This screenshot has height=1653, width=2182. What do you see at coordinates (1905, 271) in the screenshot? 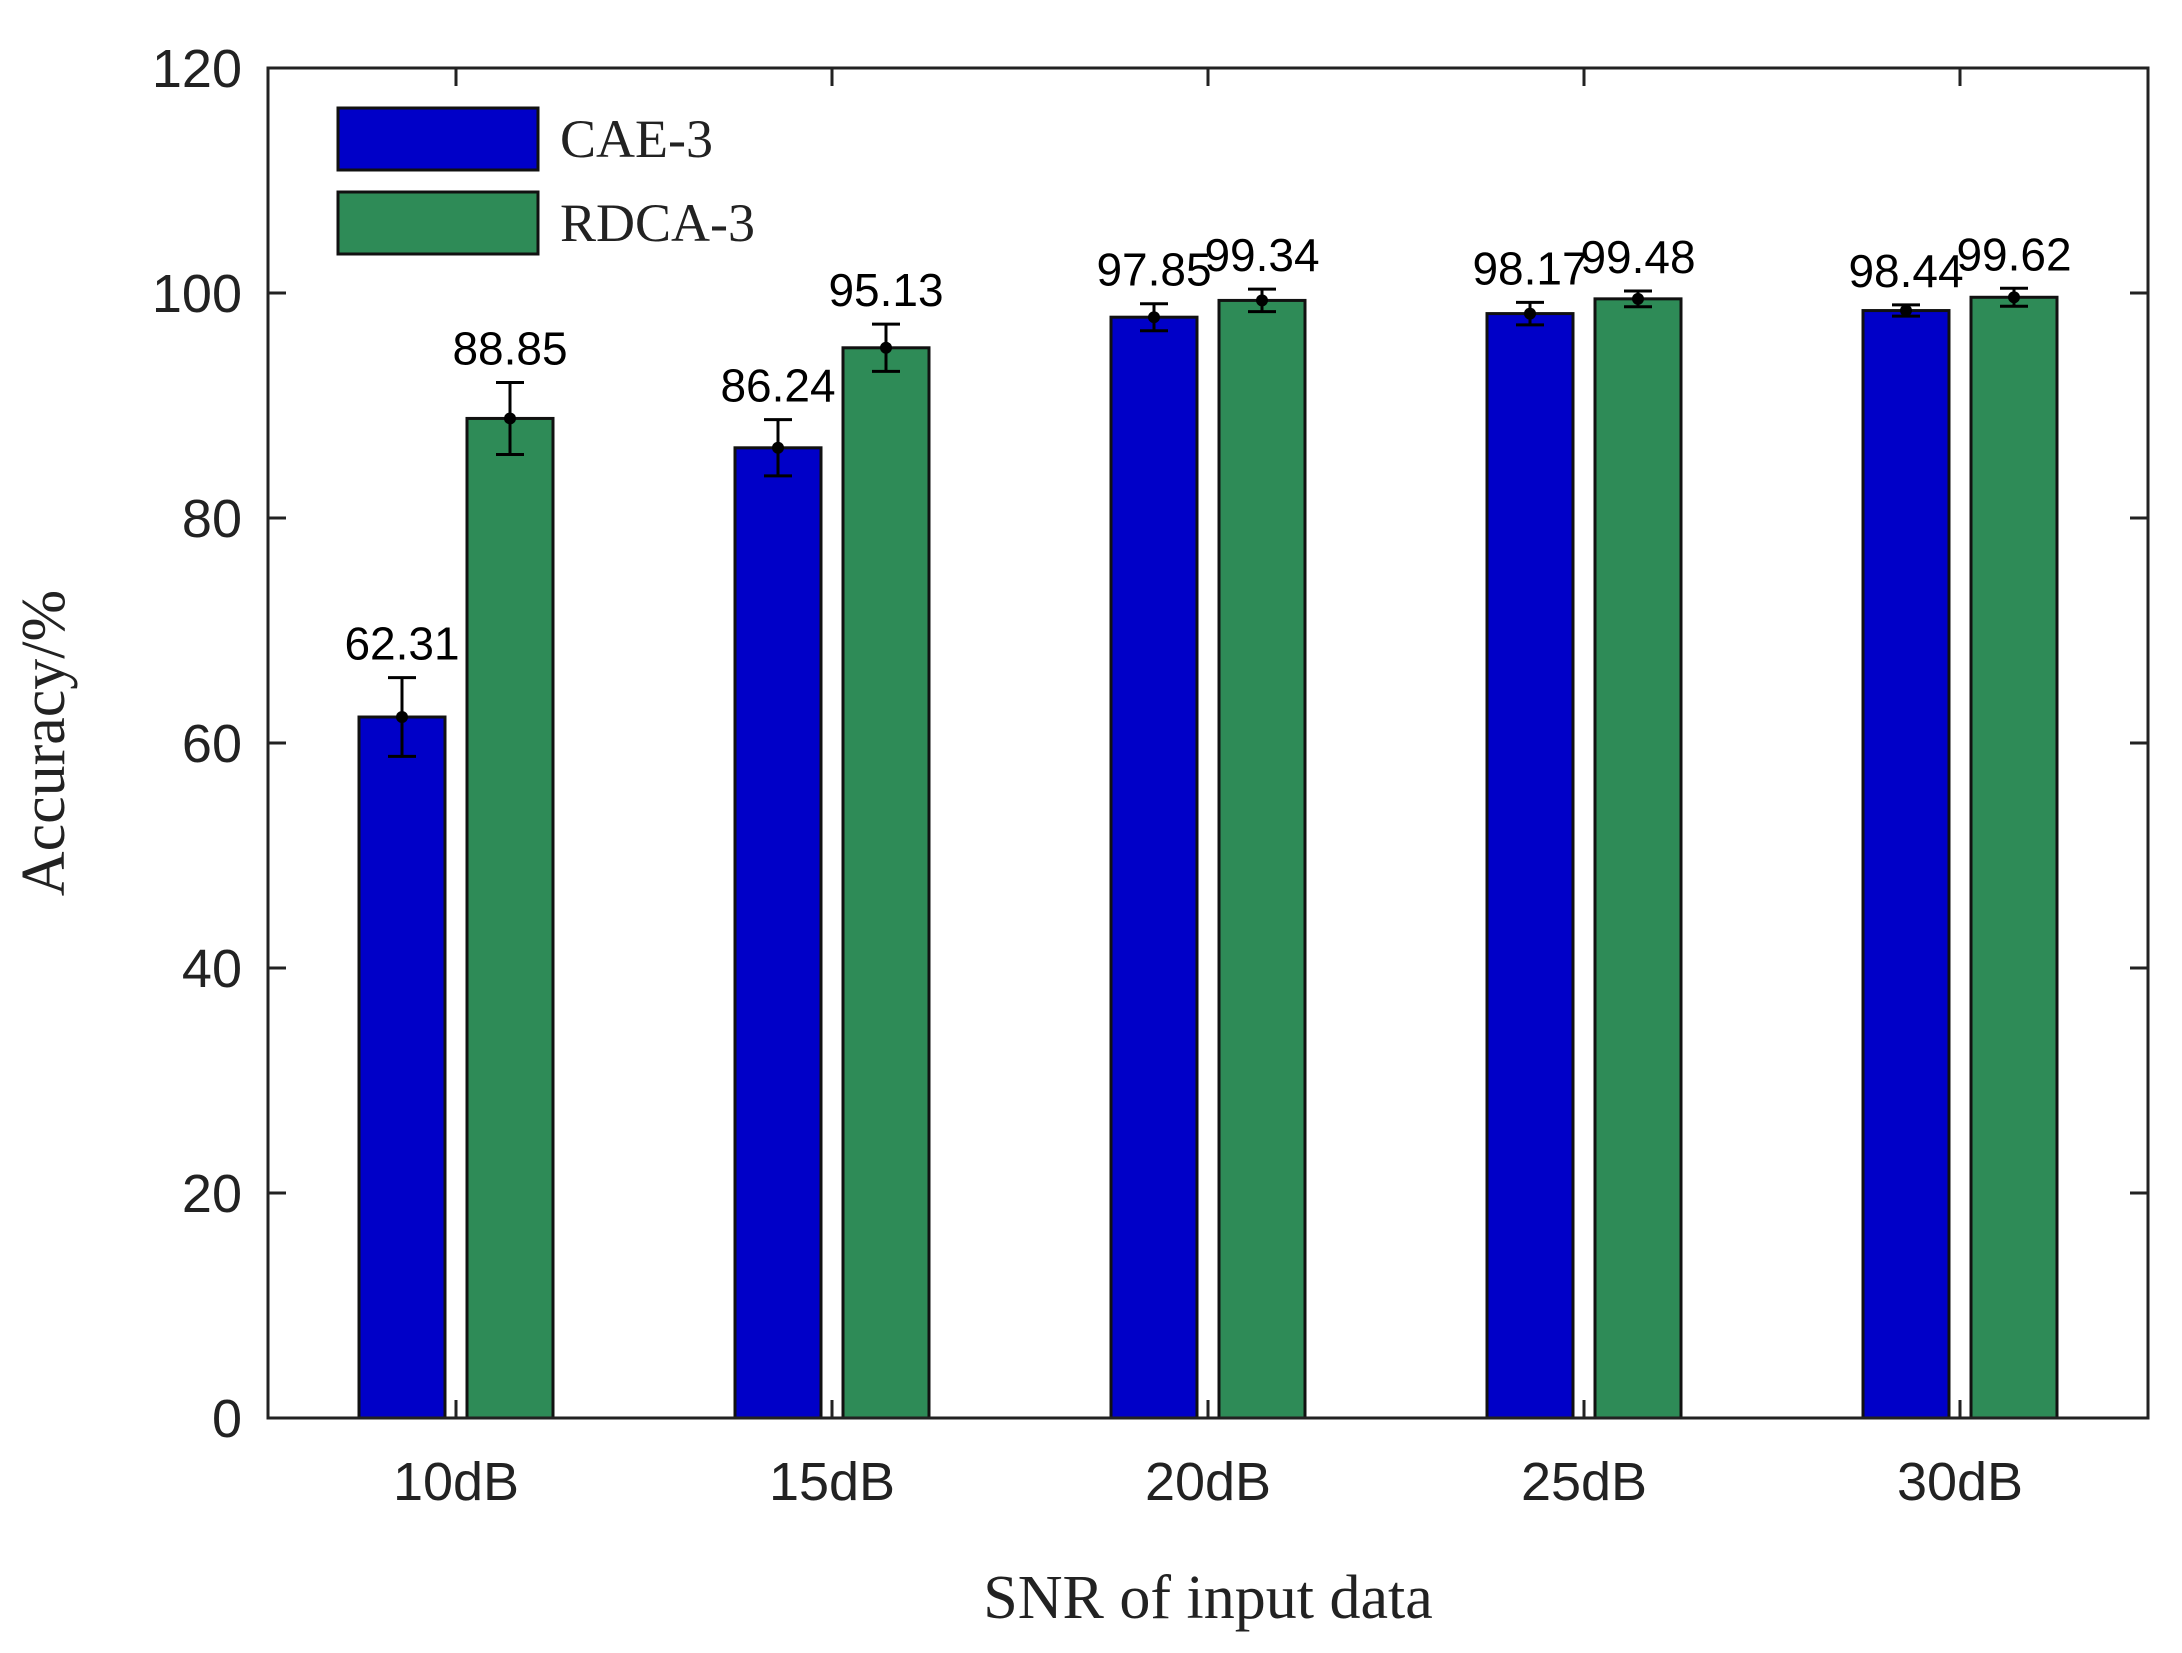
I see `data-label: 98.44` at bounding box center [1905, 271].